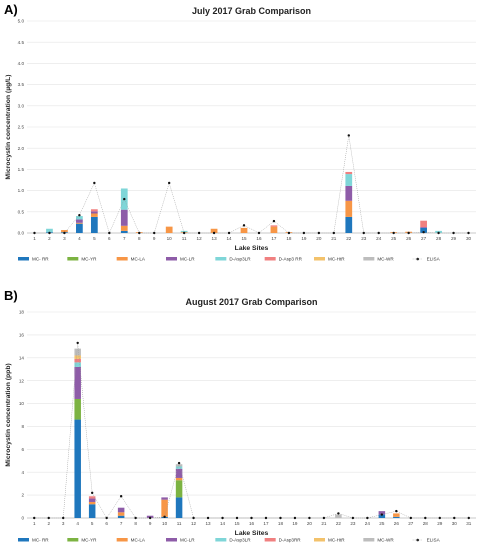 This screenshot has width=481, height=550. I want to click on legend-label: ELISA, so click(434, 540).